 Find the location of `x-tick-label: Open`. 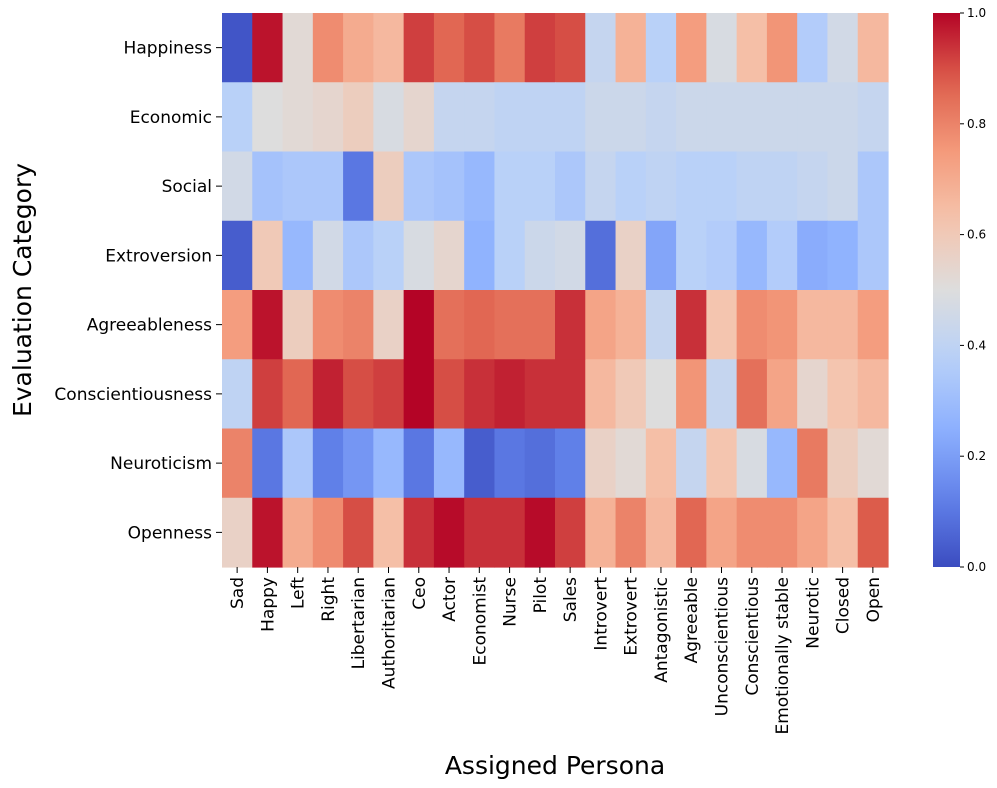

x-tick-label: Open is located at coordinates (874, 599).